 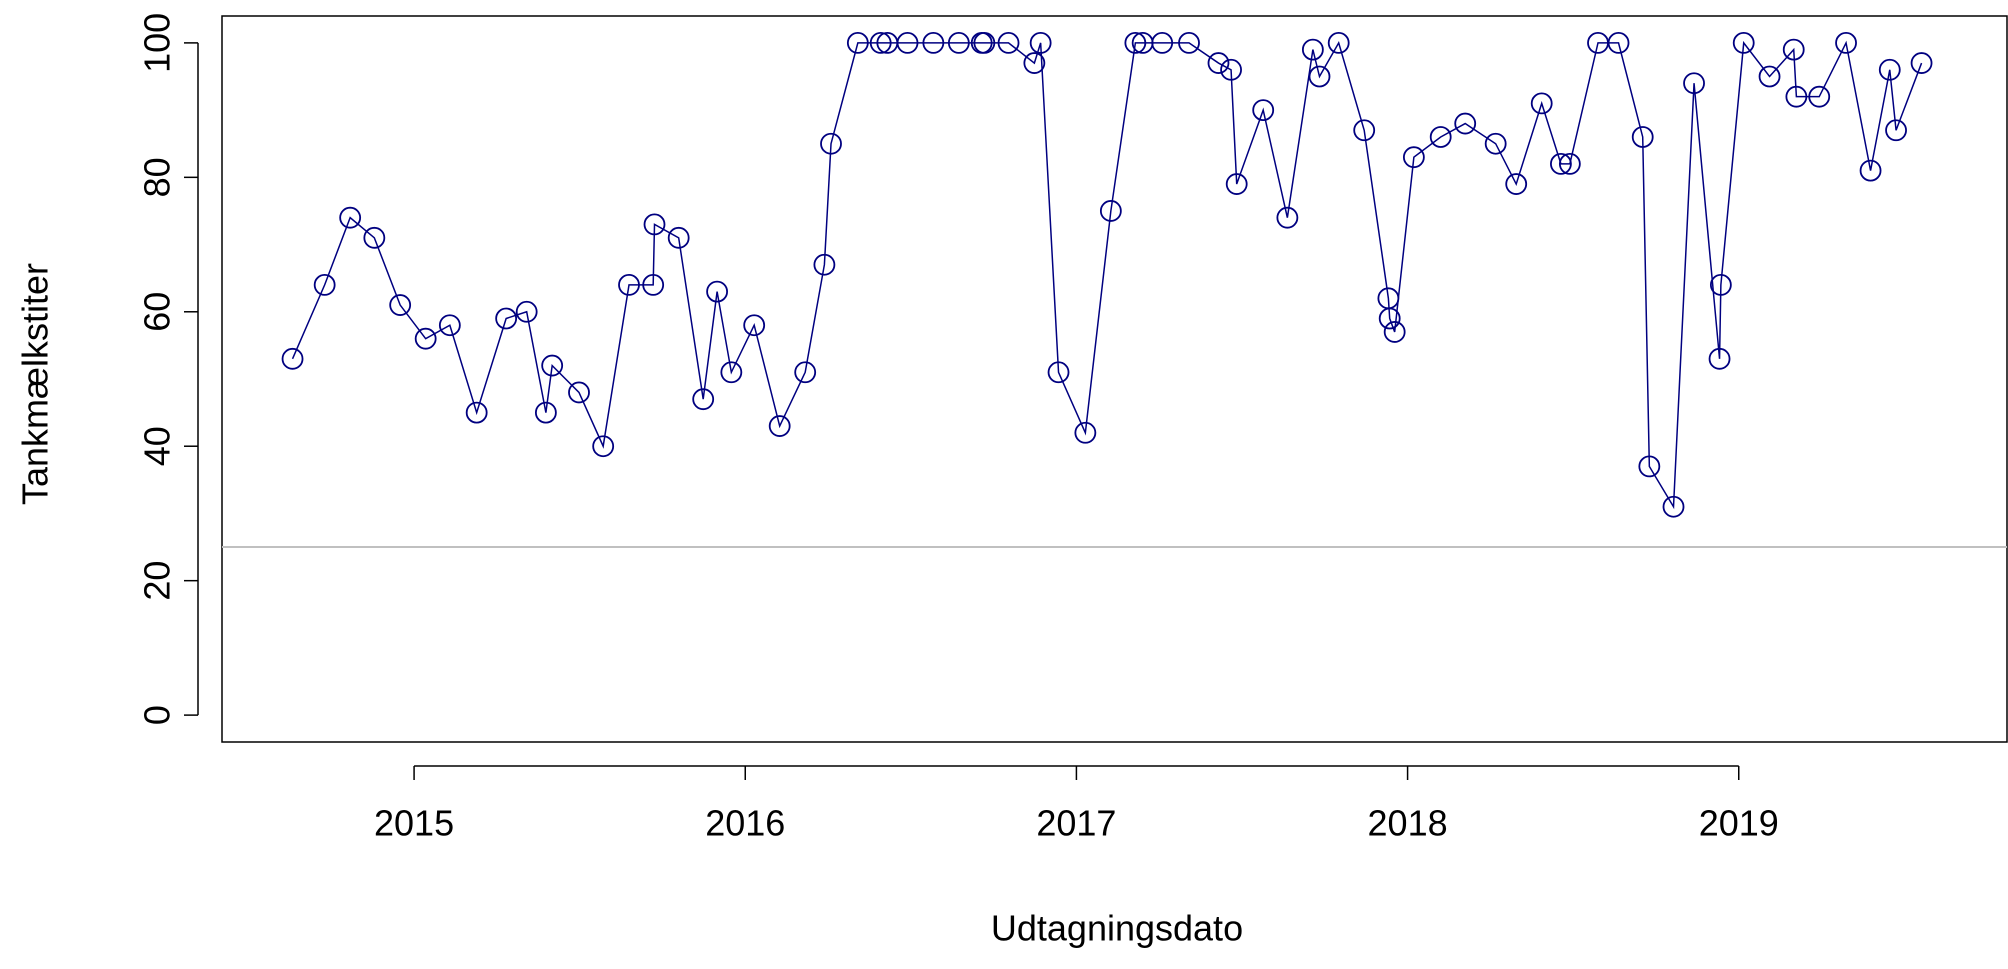 I want to click on x-tick-label: 2016, so click(x=745, y=823).